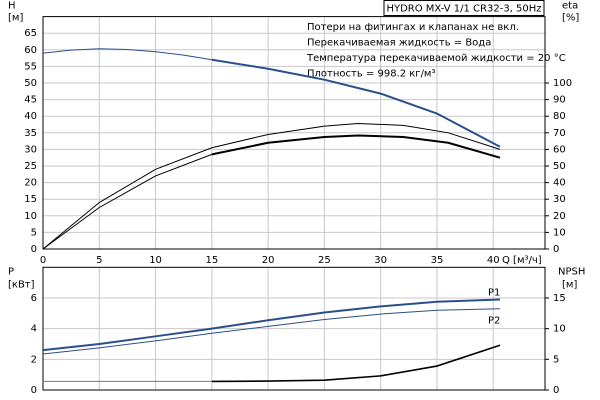 This screenshot has height=400, width=600. I want to click on curve-label: P2, so click(494, 321).